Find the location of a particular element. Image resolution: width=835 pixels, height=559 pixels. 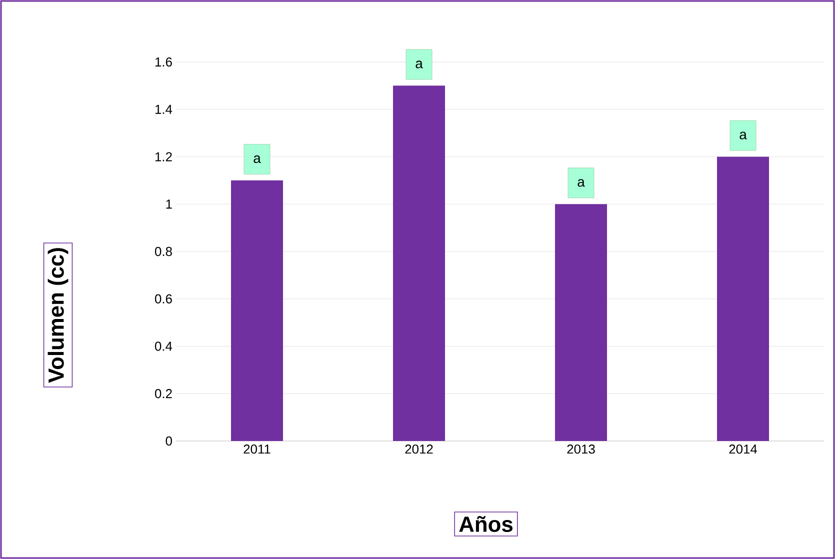

y-tick-label: 1.6 is located at coordinates (163, 62).